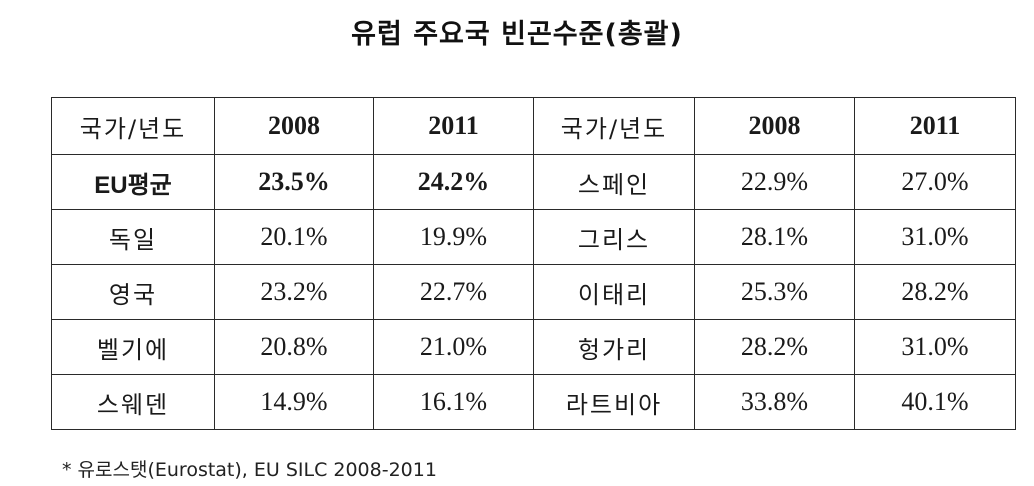 This screenshot has width=1034, height=486. Describe the element at coordinates (614, 347) in the screenshot. I see `country-cell: 헝가리` at that location.